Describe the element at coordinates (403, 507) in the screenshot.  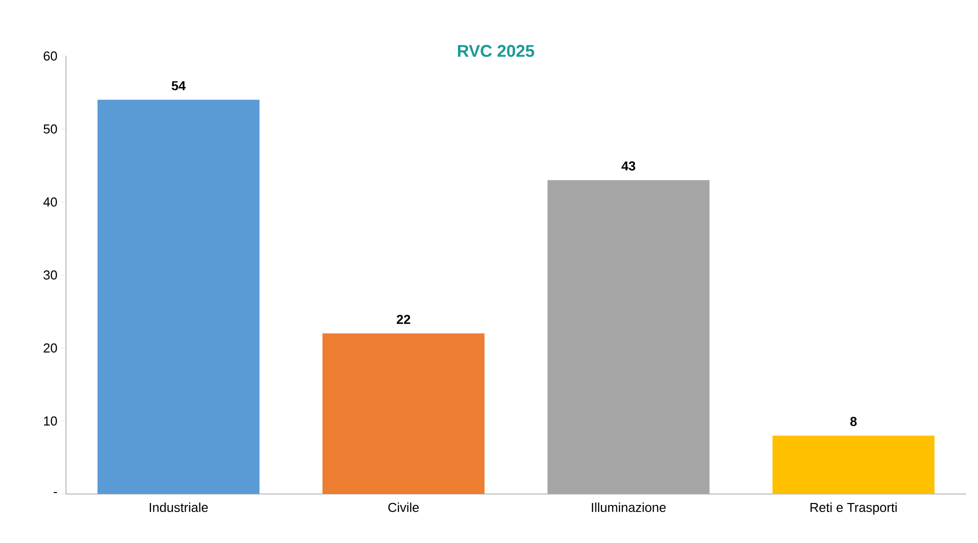
I see `x-tick-label: Civile` at that location.